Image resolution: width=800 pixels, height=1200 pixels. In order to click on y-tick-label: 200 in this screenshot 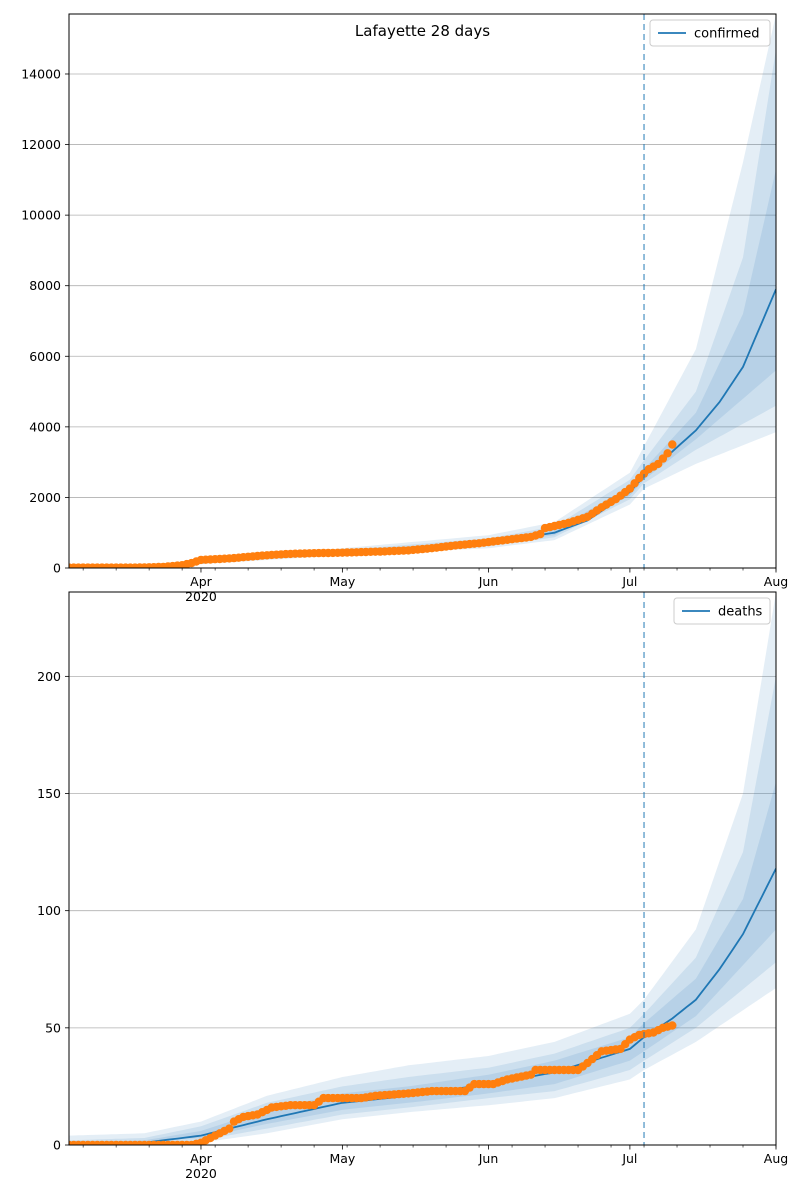, I will do `click(49, 676)`.